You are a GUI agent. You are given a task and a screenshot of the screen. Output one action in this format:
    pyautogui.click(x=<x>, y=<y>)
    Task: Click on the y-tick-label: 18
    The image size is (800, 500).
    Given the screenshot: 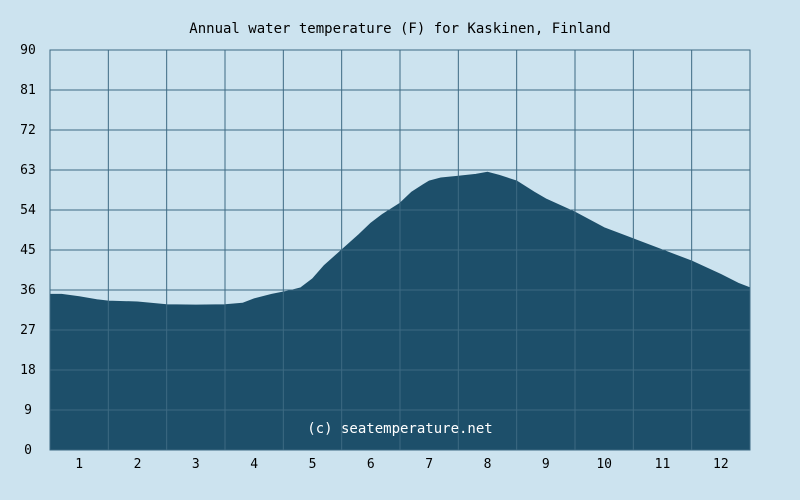 What is the action you would take?
    pyautogui.click(x=28, y=370)
    